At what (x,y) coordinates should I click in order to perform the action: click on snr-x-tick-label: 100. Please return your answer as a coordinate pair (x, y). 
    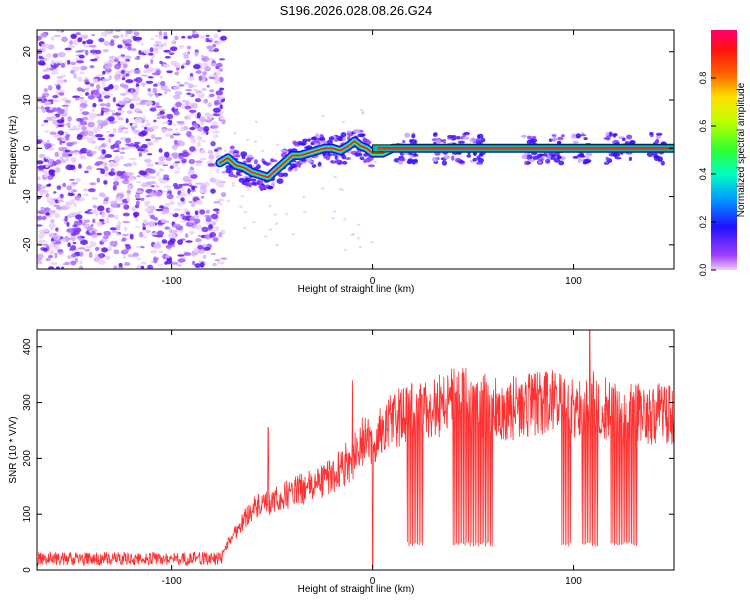
    Looking at the image, I should click on (573, 581).